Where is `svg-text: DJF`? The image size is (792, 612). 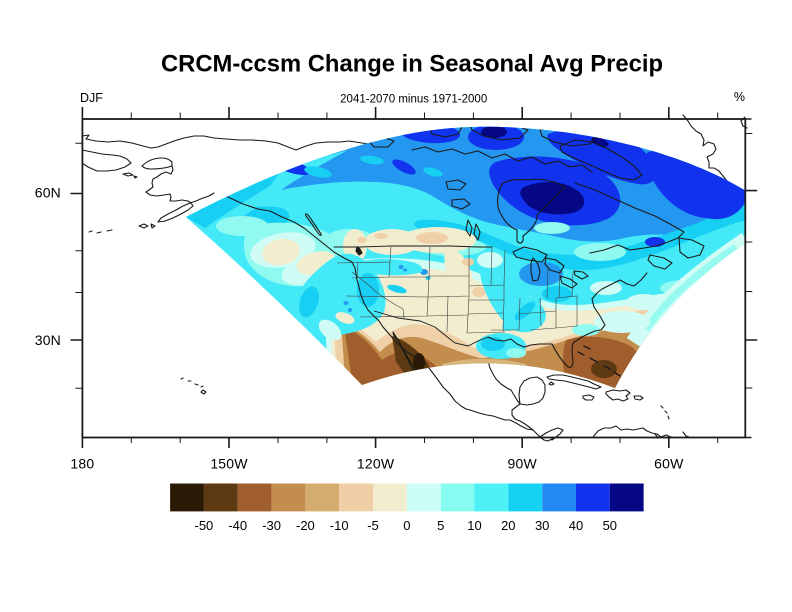 svg-text: DJF is located at coordinates (91, 98).